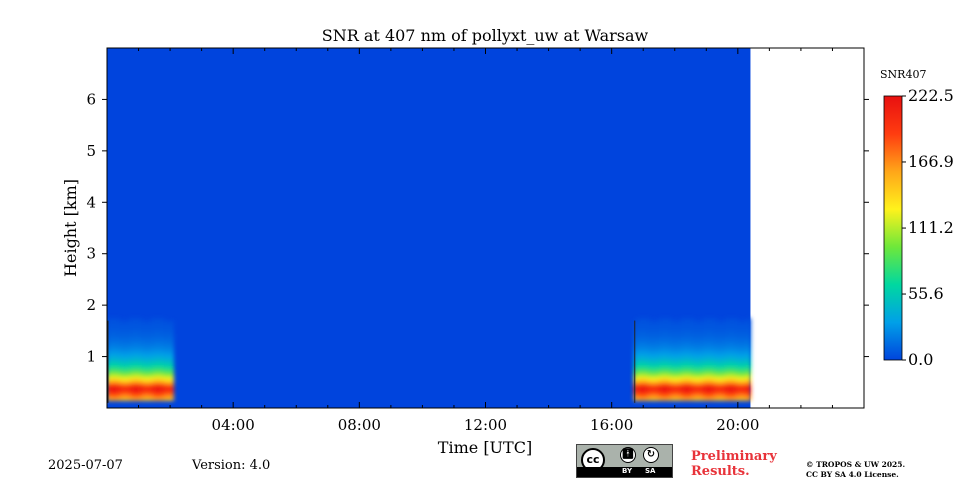  What do you see at coordinates (624, 461) in the screenshot?
I see `cc-license-badge: cc 🚹︎ ↻ BY SA` at bounding box center [624, 461].